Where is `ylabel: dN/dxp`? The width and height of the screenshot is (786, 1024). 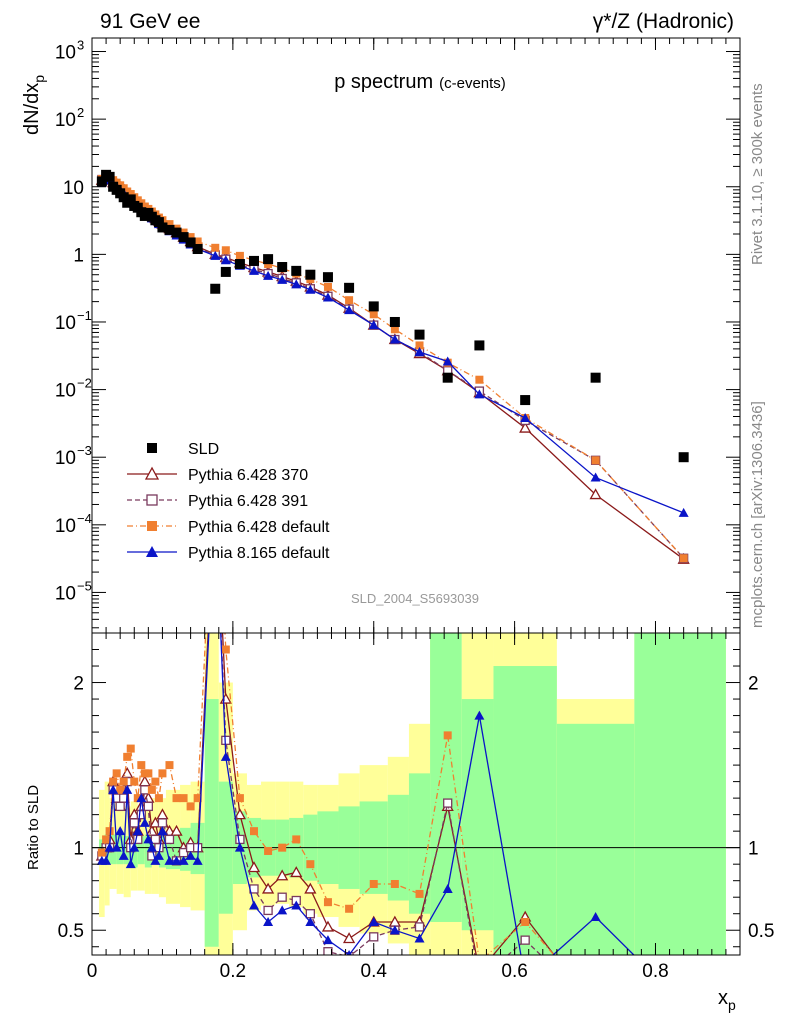 ylabel: dN/dxp is located at coordinates (34, 105).